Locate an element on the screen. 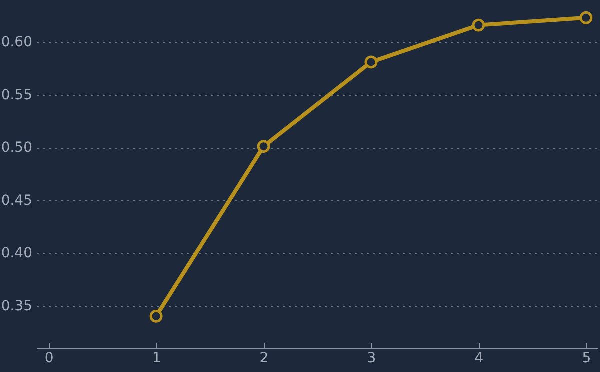  x-tick-label: 4 is located at coordinates (479, 358).